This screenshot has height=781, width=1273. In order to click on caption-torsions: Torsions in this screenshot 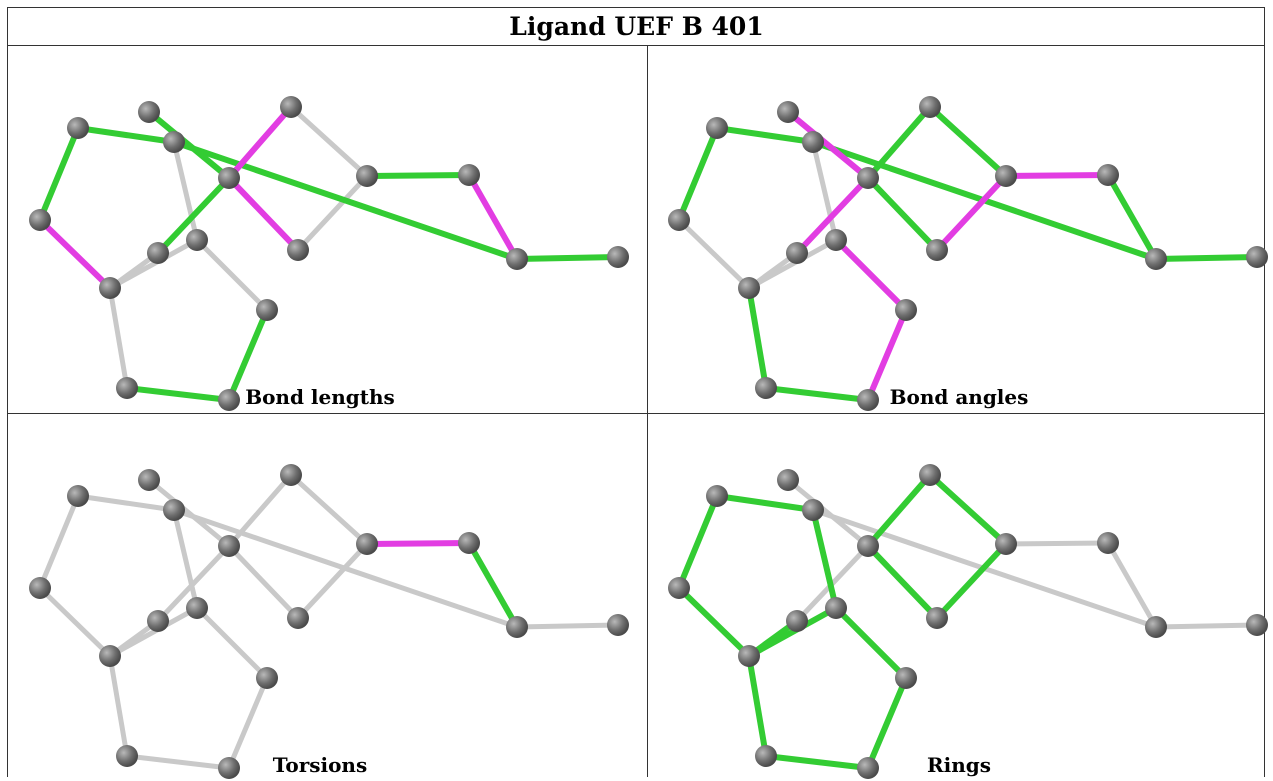, I will do `click(320, 765)`.